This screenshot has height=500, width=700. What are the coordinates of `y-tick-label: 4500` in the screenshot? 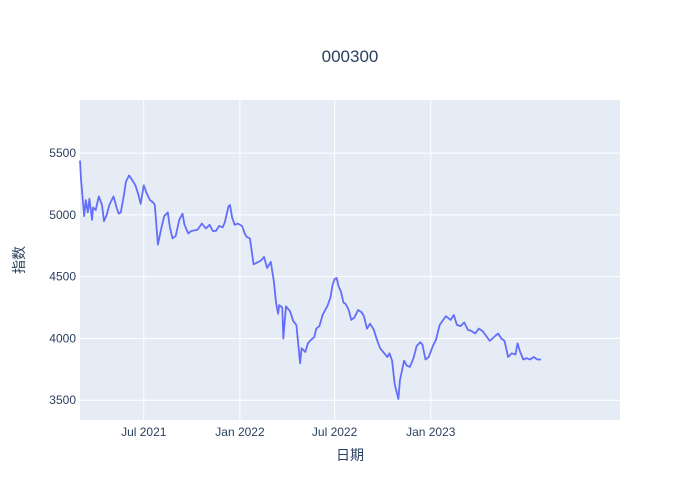 It's located at (62, 277).